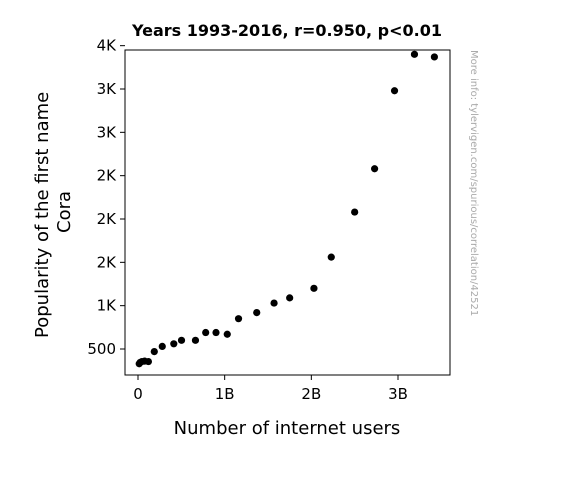  What do you see at coordinates (107, 46) in the screenshot?
I see `y-tick-label-7: 4K` at bounding box center [107, 46].